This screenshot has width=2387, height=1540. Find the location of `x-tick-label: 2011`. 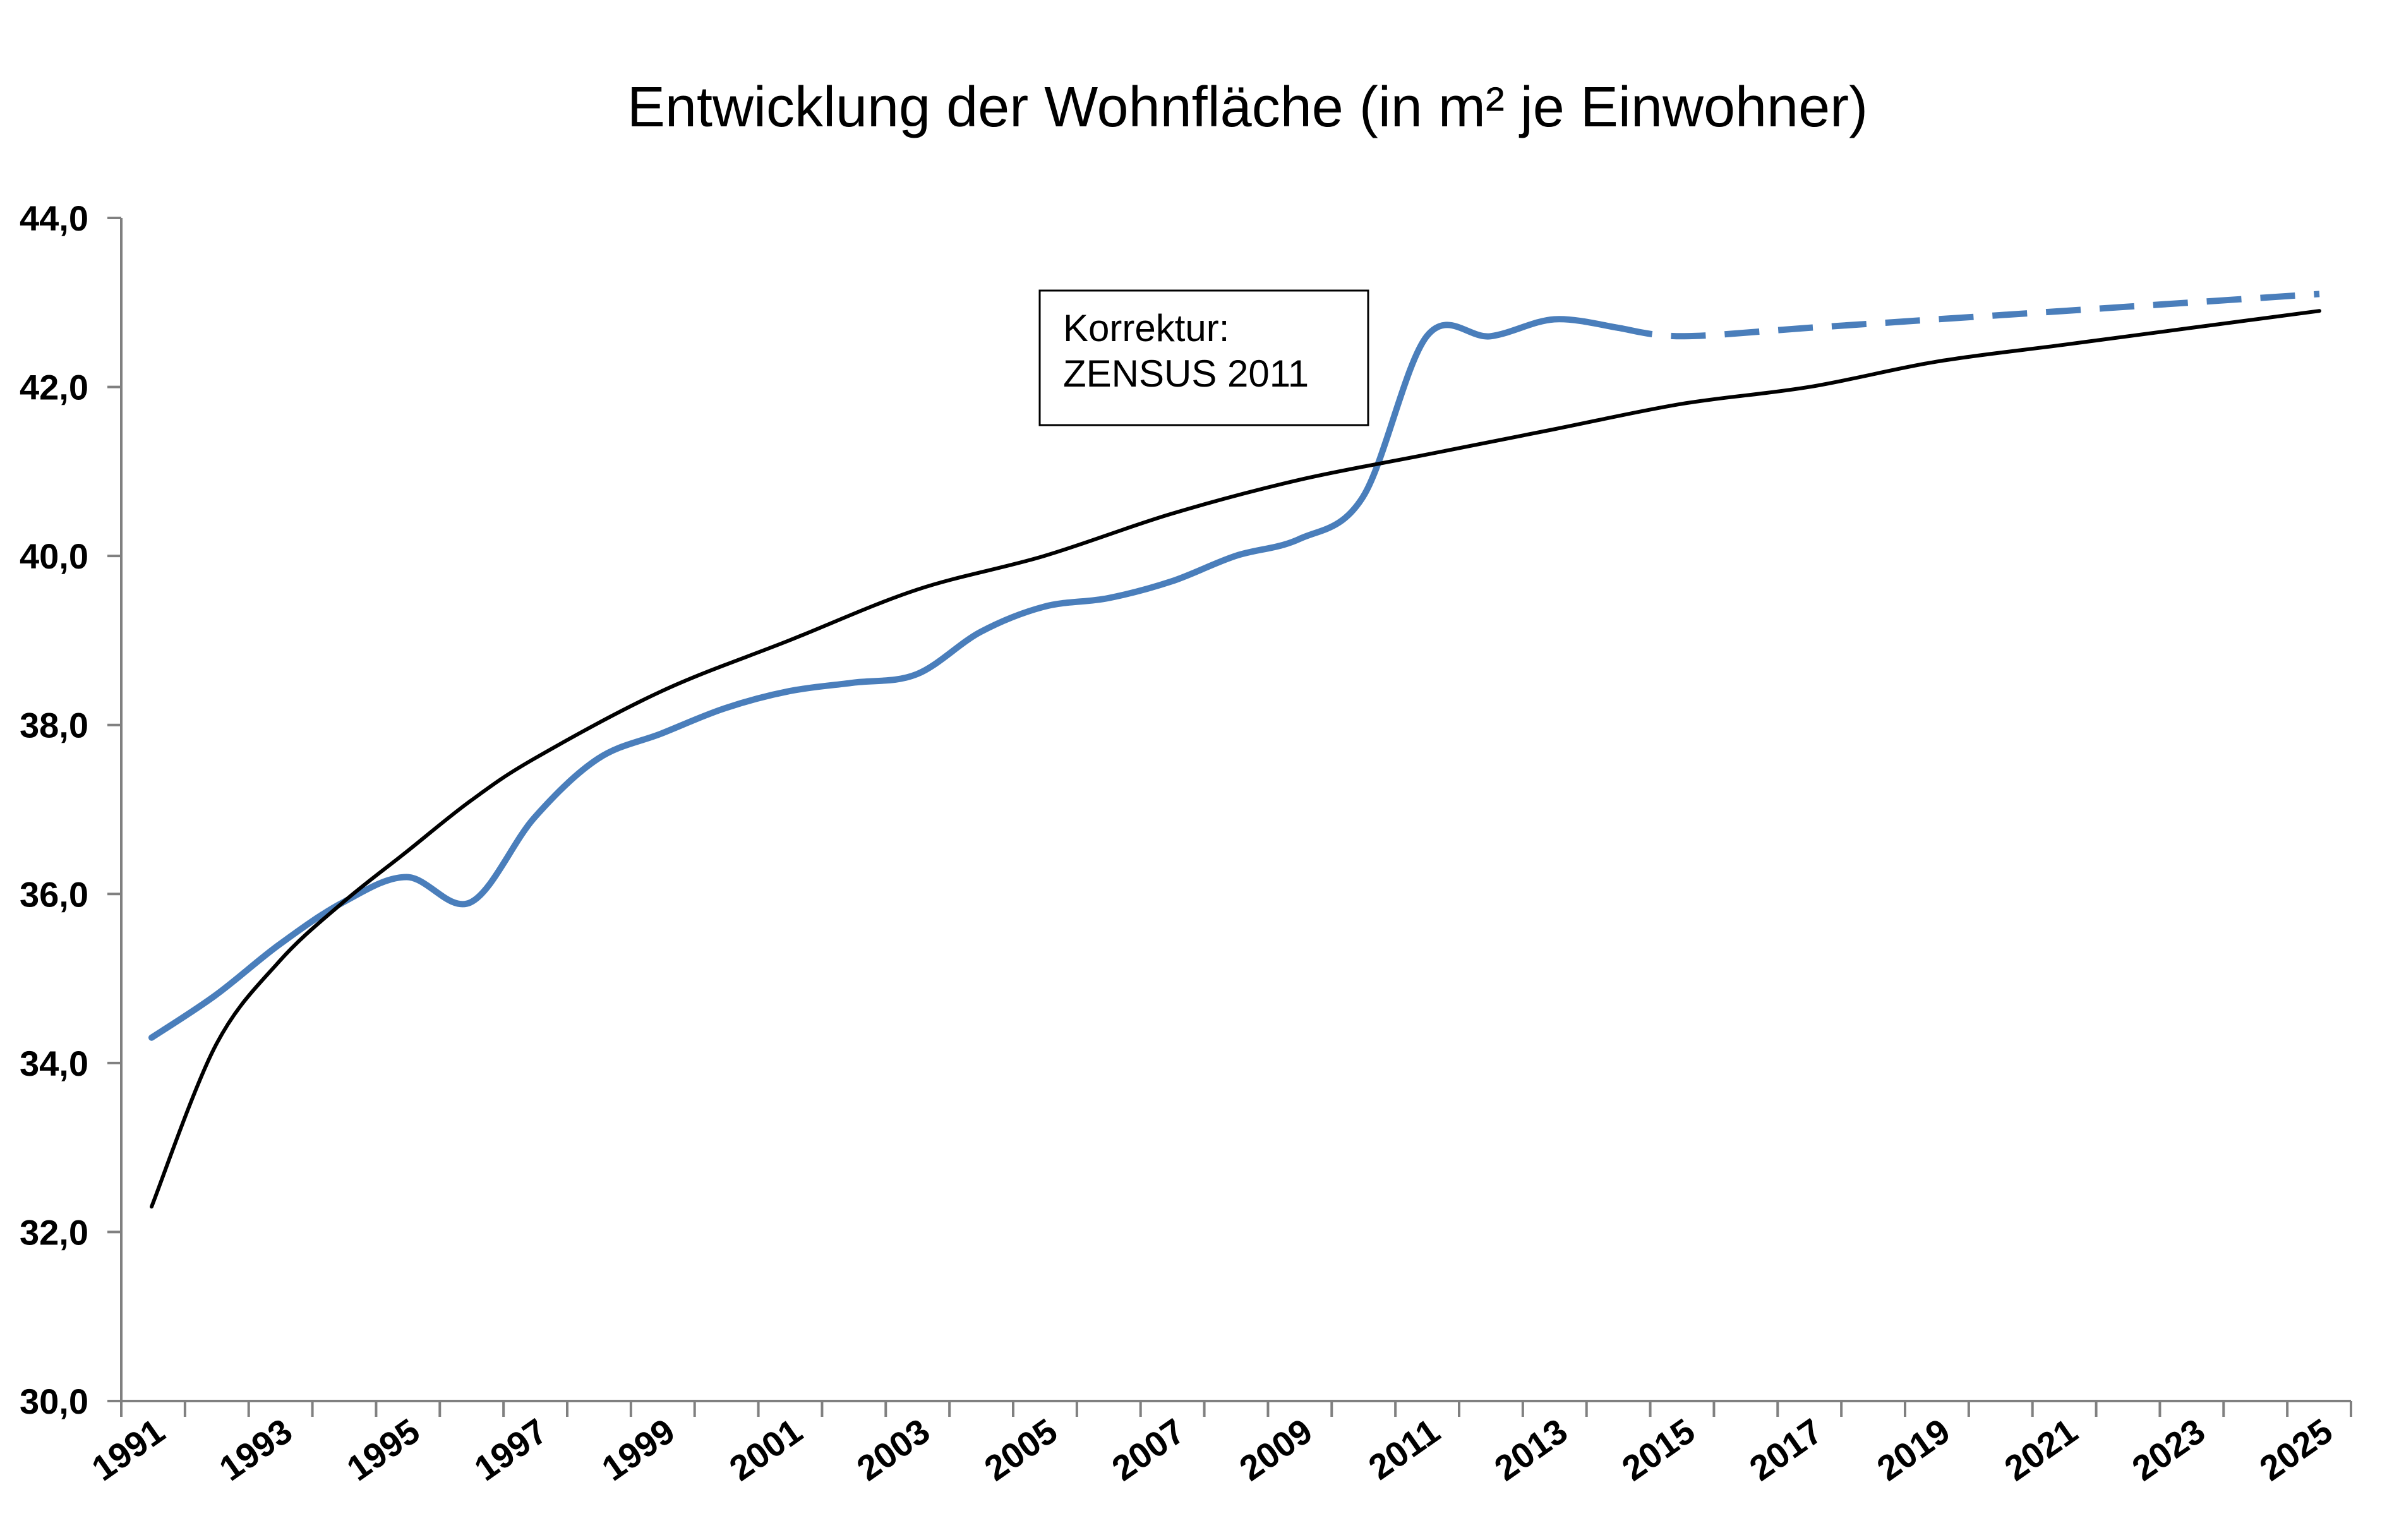

x-tick-label: 2011 is located at coordinates (1404, 1449).